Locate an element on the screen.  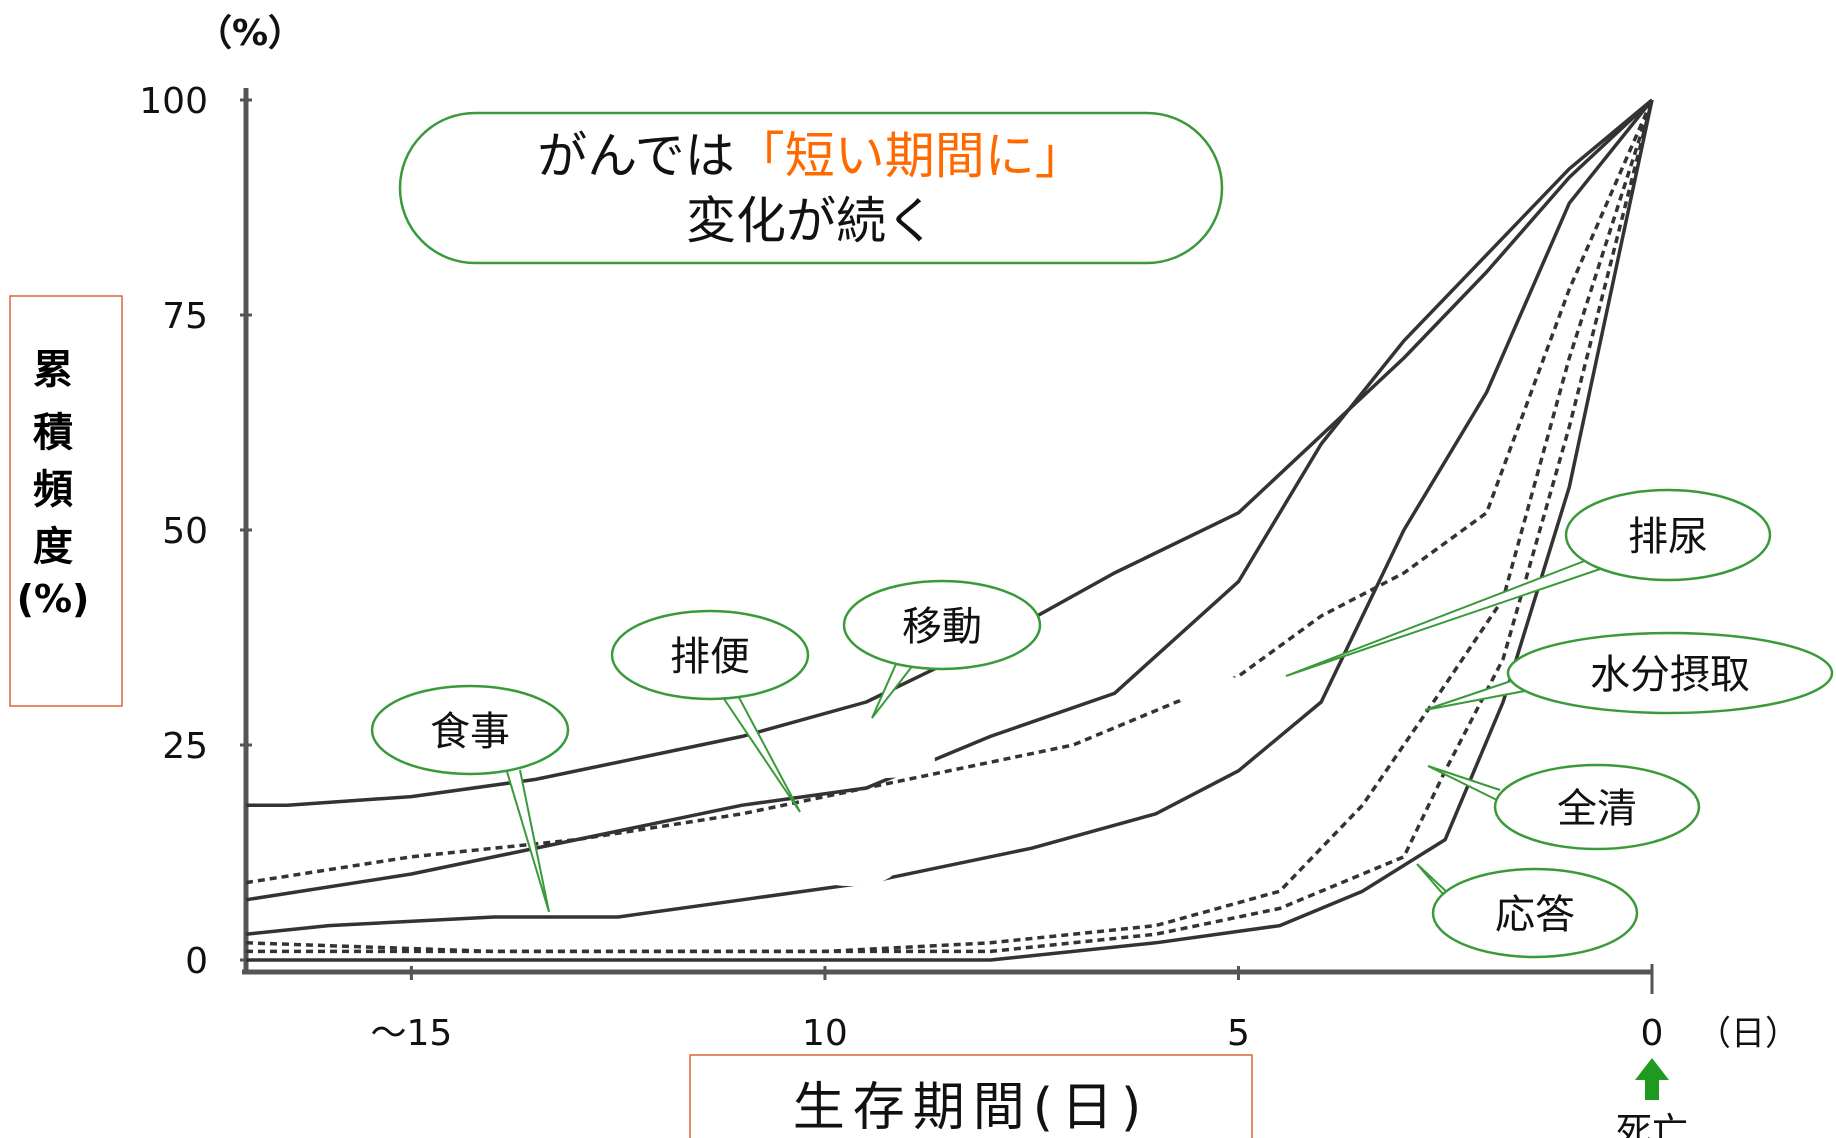
ylabel-box: 累 積 頻 度 (%) is located at coordinates (66, 501).